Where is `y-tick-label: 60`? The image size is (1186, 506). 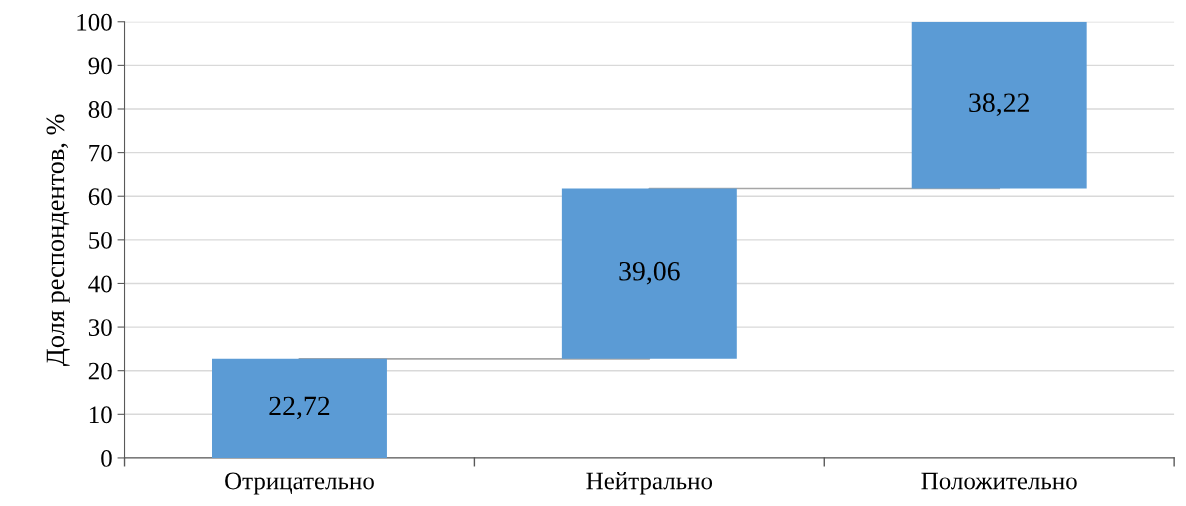
y-tick-label: 60 is located at coordinates (100, 197).